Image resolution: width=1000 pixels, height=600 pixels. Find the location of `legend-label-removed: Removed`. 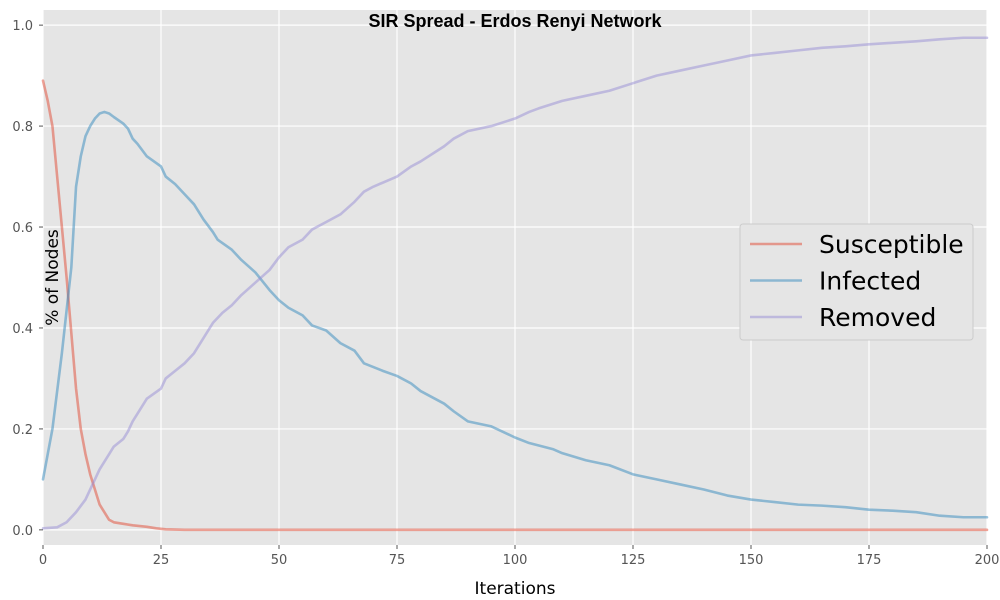

legend-label-removed: Removed is located at coordinates (877, 317).